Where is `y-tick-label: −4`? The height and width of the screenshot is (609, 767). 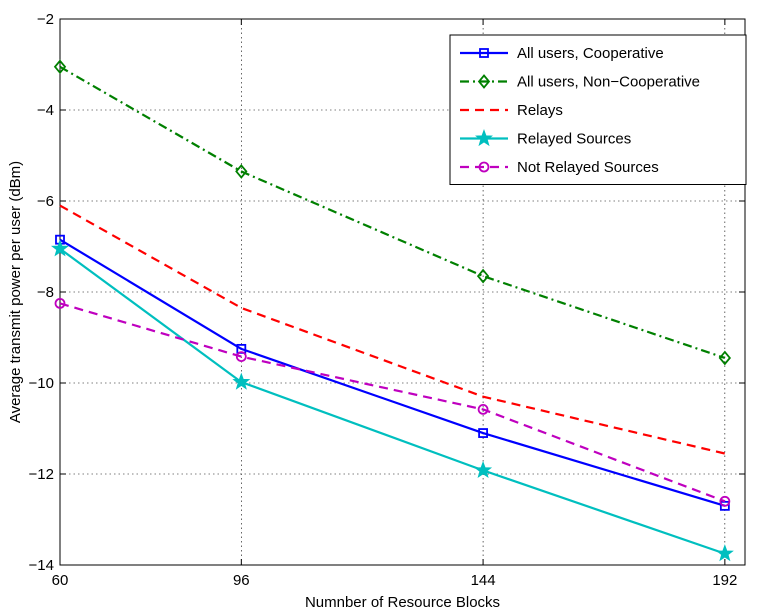 y-tick-label: −4 is located at coordinates (45, 110).